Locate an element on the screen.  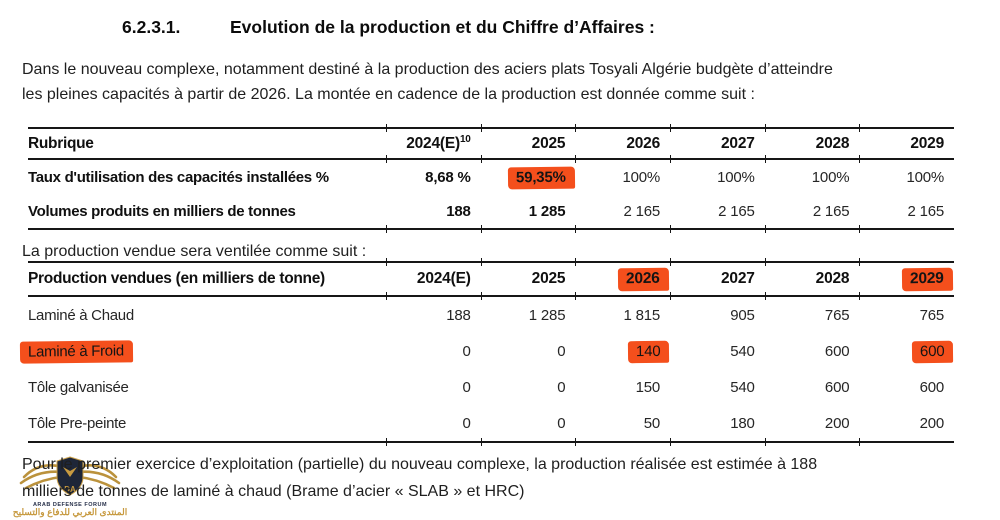
column-header: Rubrique is located at coordinates (61, 143).